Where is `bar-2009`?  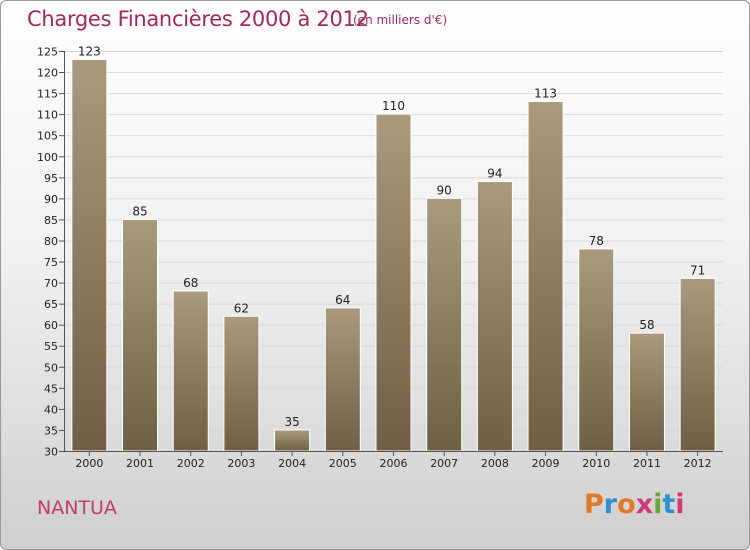
bar-2009 is located at coordinates (545, 276).